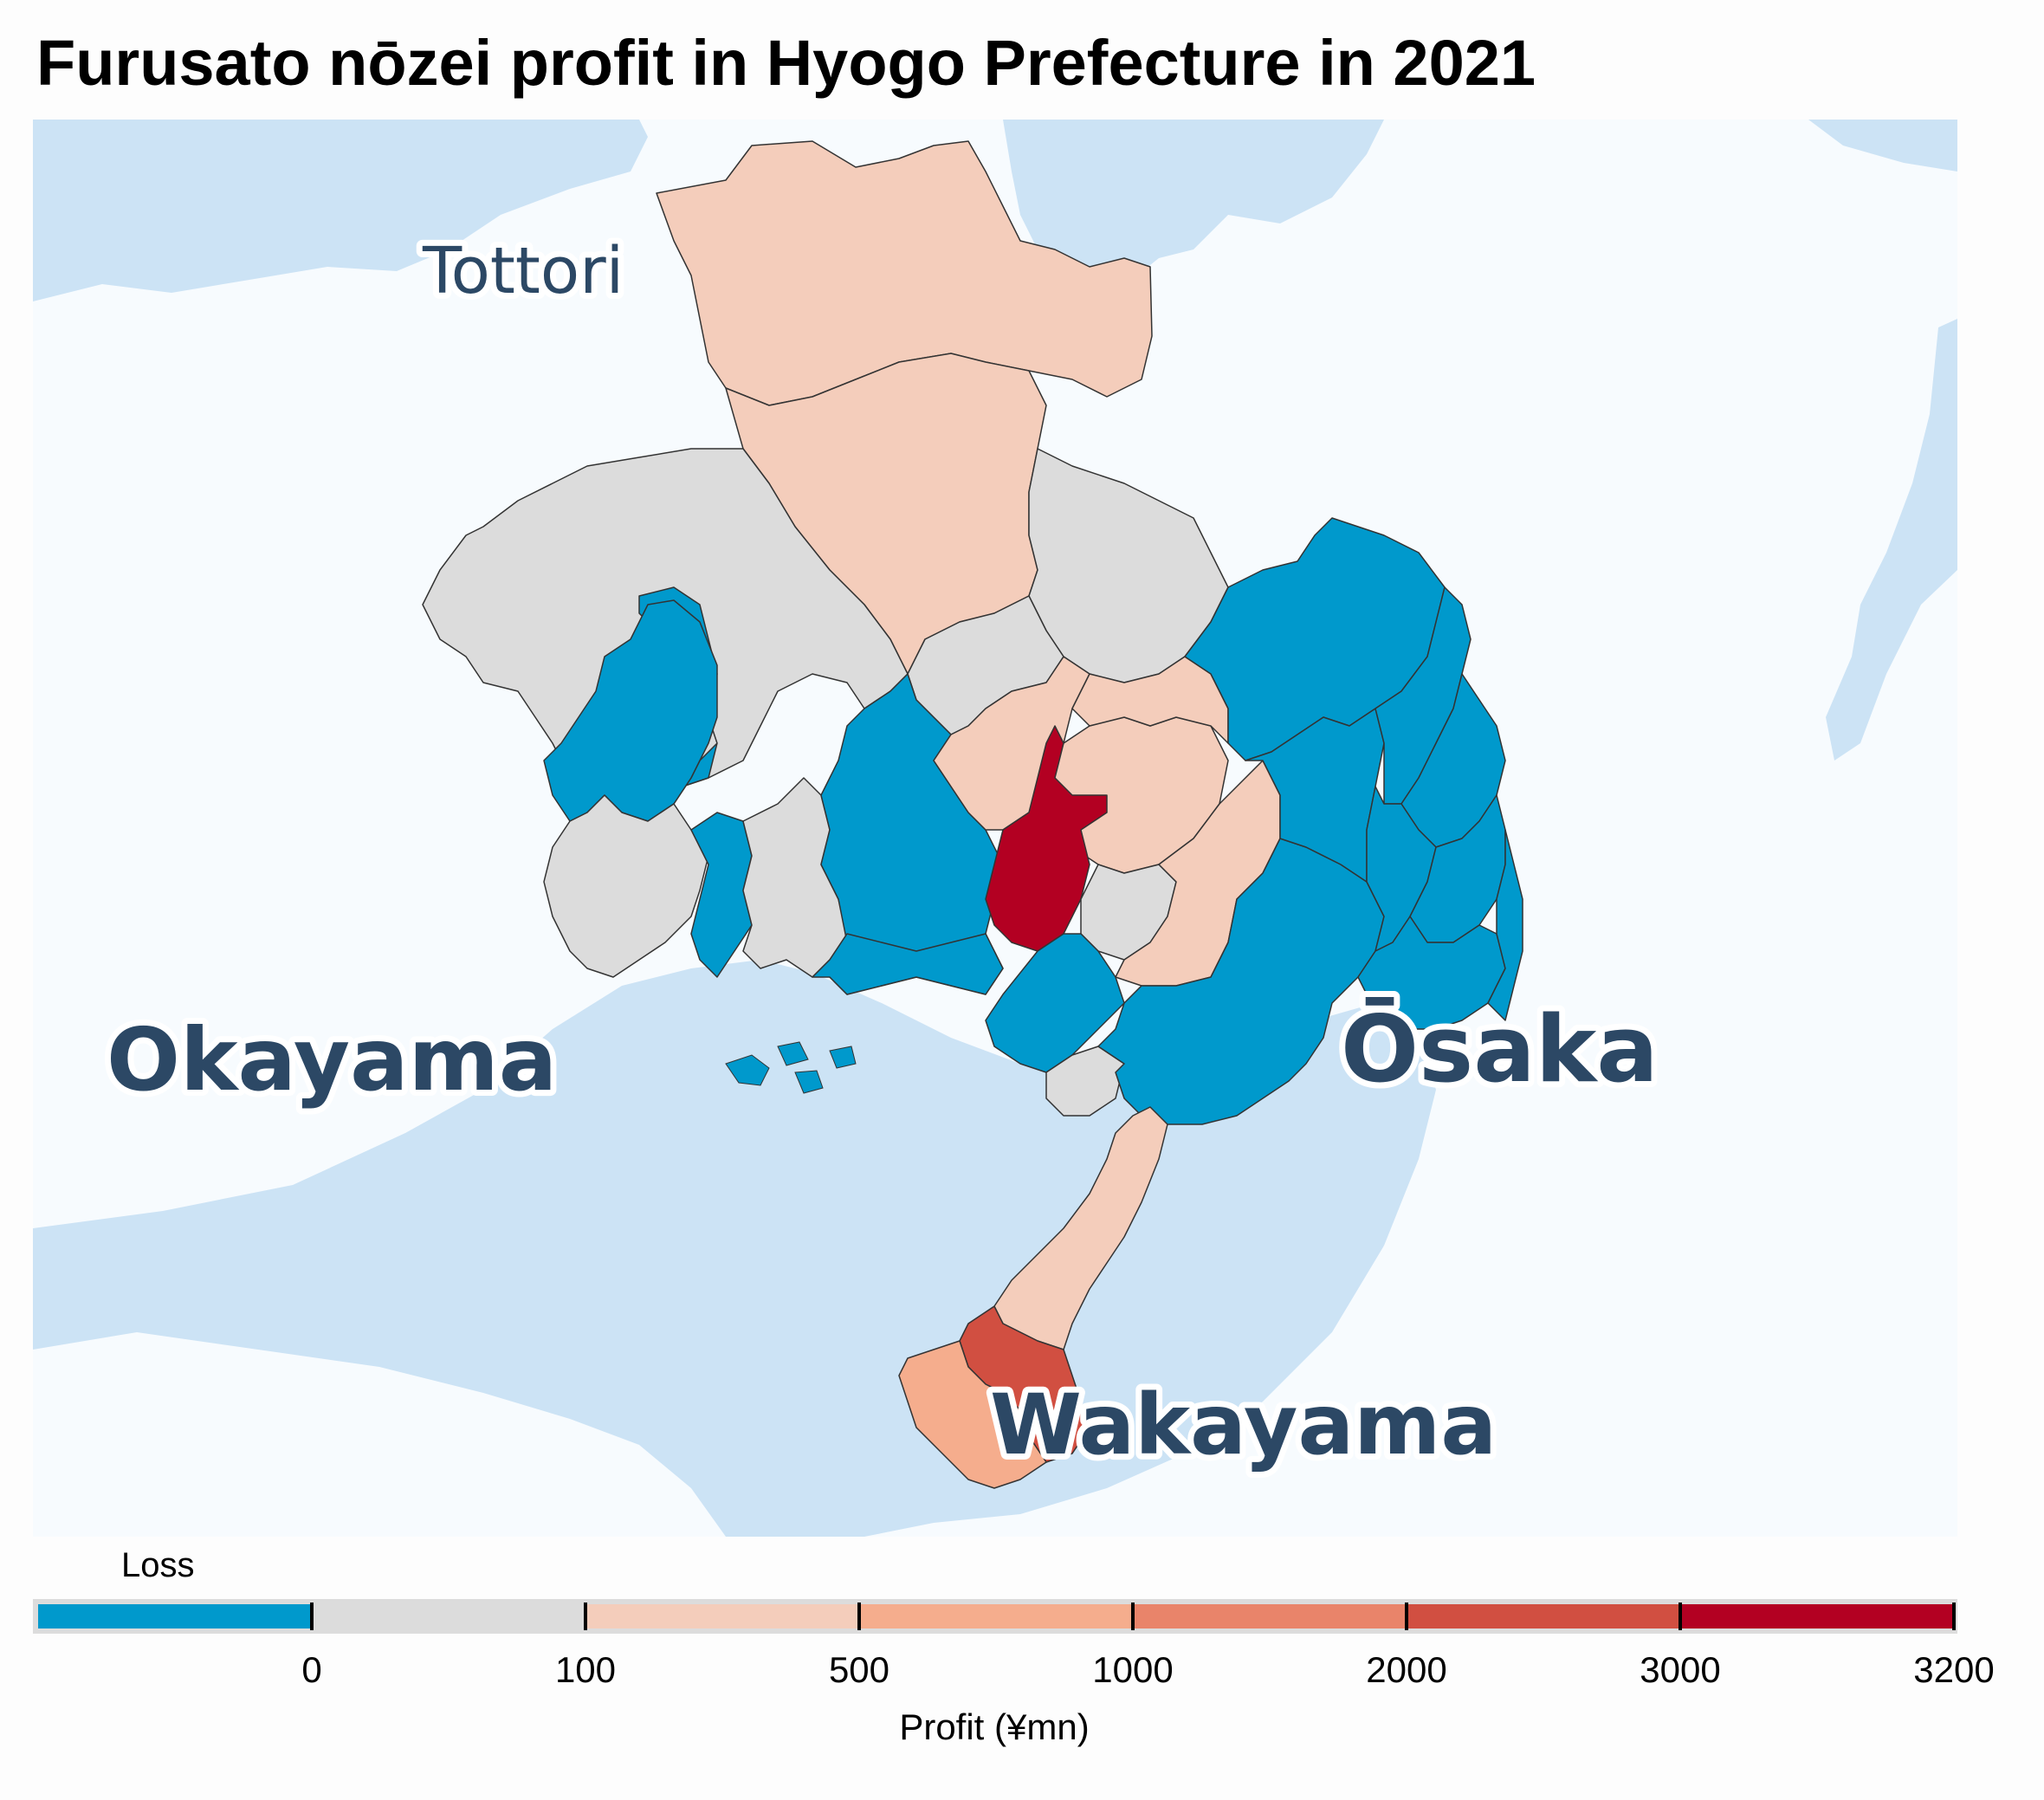 The width and height of the screenshot is (2044, 1800). What do you see at coordinates (311, 1669) in the screenshot?
I see `legend-tick-label: 0` at bounding box center [311, 1669].